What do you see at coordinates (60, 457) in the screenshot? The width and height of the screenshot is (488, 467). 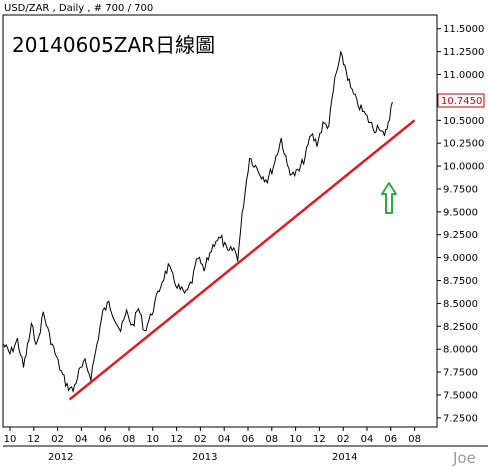 I see `year-label-2012: 2012` at bounding box center [60, 457].